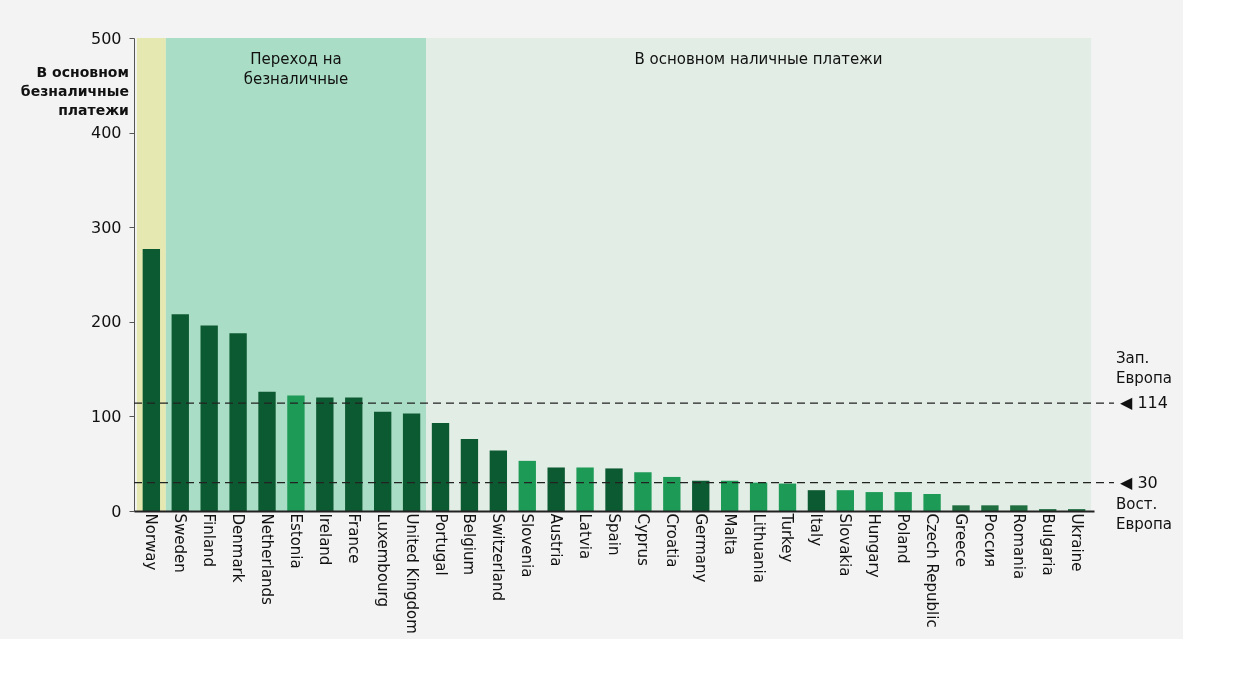 This screenshot has height=696, width=1259. What do you see at coordinates (106, 416) in the screenshot?
I see `y-tick-label: 100` at bounding box center [106, 416].